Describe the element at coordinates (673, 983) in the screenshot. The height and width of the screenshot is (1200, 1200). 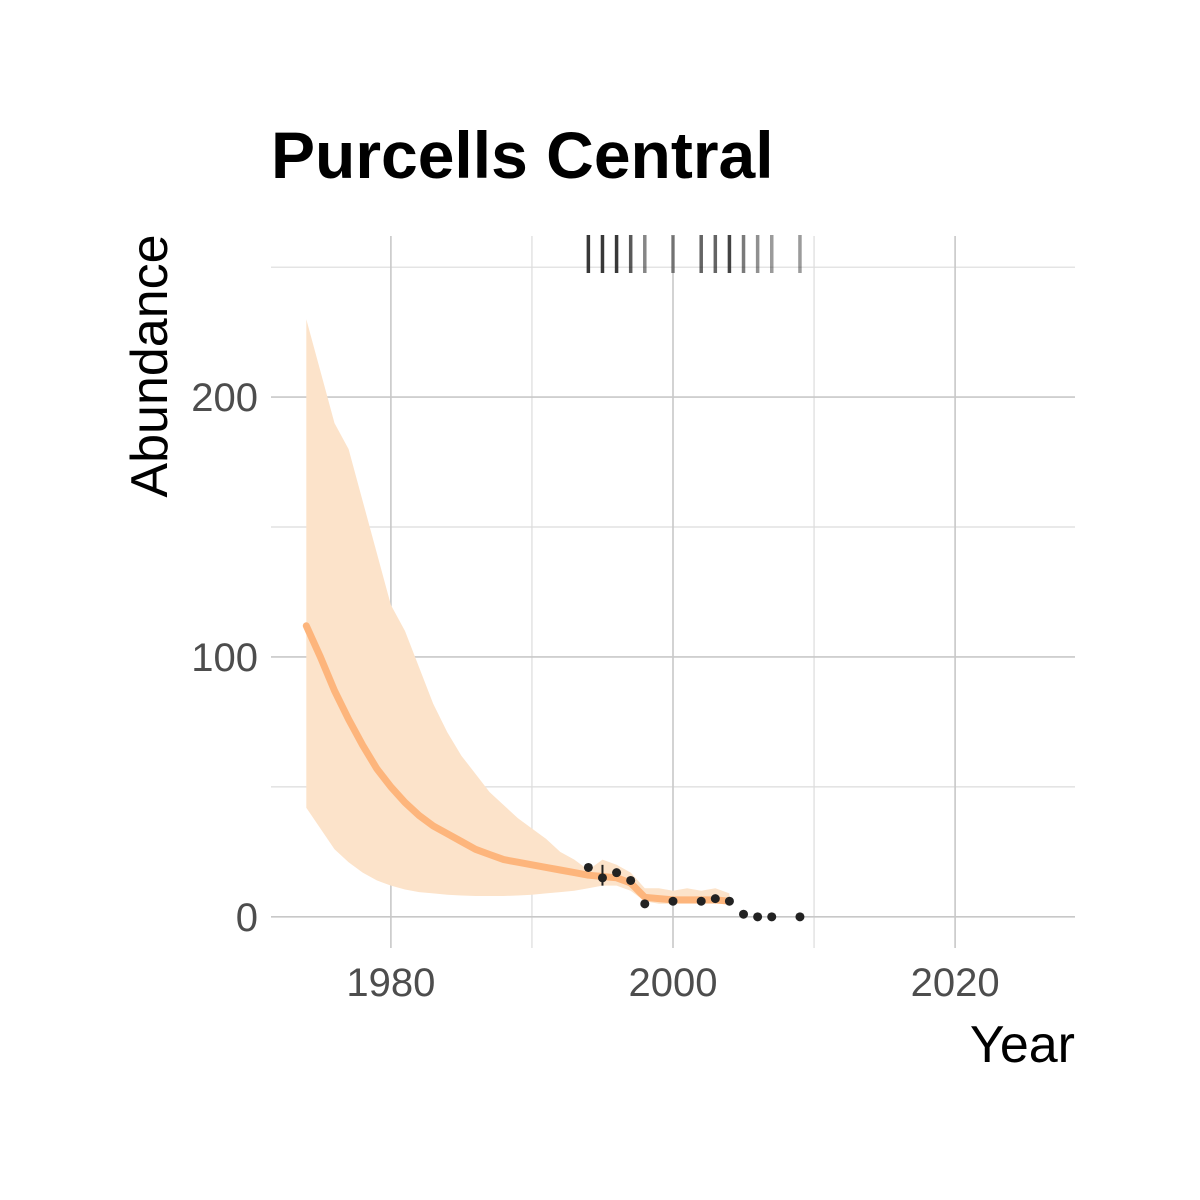
I see `x-tick-label: 2000` at that location.